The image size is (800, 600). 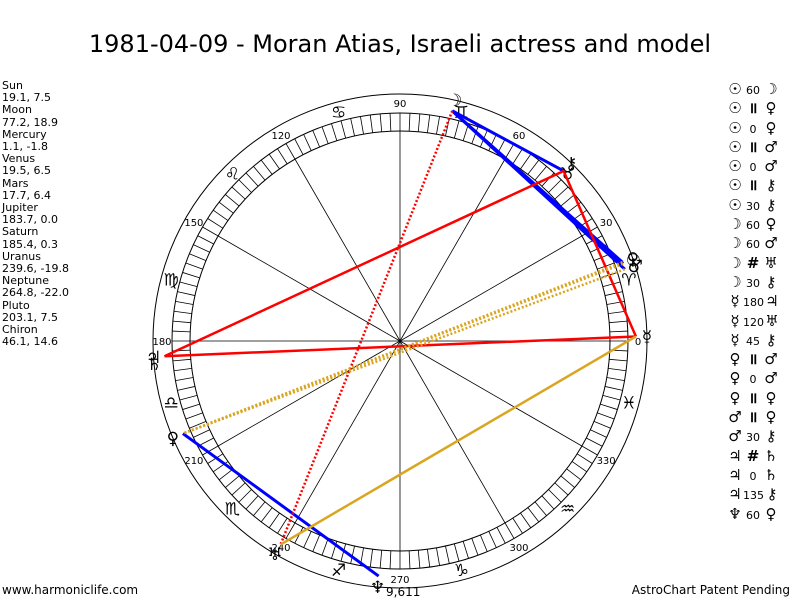 I want to click on aspect-row: ♀ ॥ ♂, so click(x=753, y=358).